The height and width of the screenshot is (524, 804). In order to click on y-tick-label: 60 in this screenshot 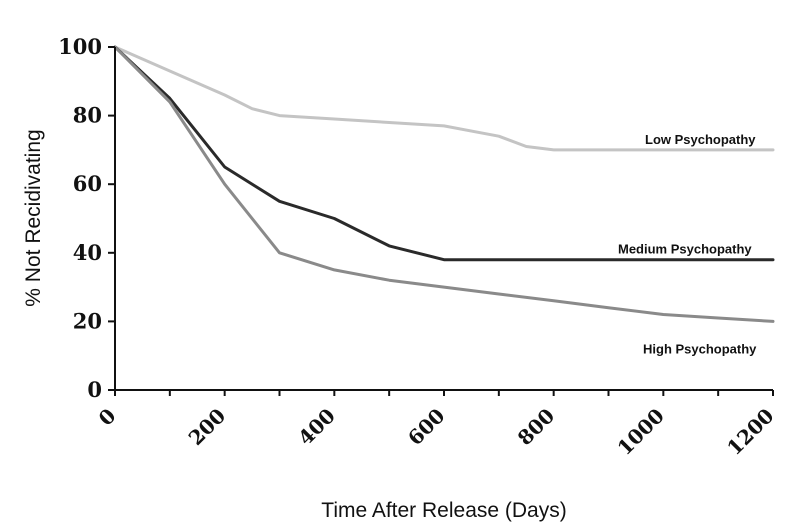, I will do `click(87, 183)`.